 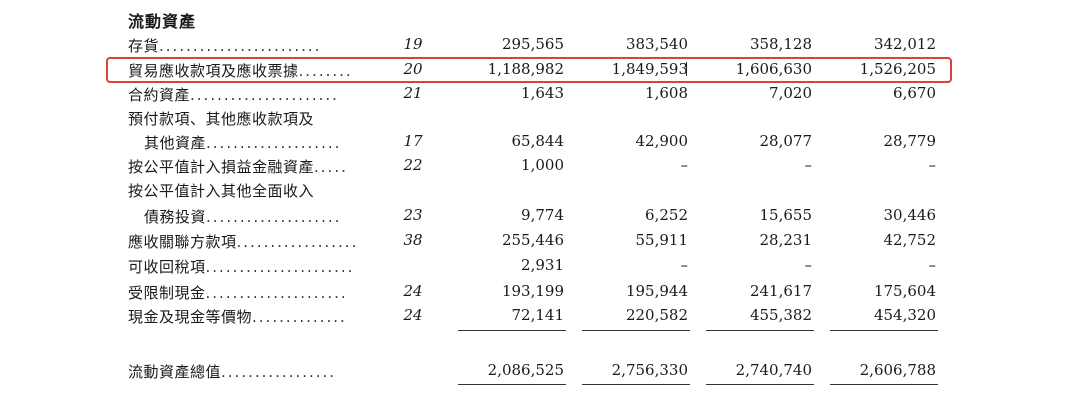 I want to click on row-label: 應收關聯方款項, so click(x=182, y=242).